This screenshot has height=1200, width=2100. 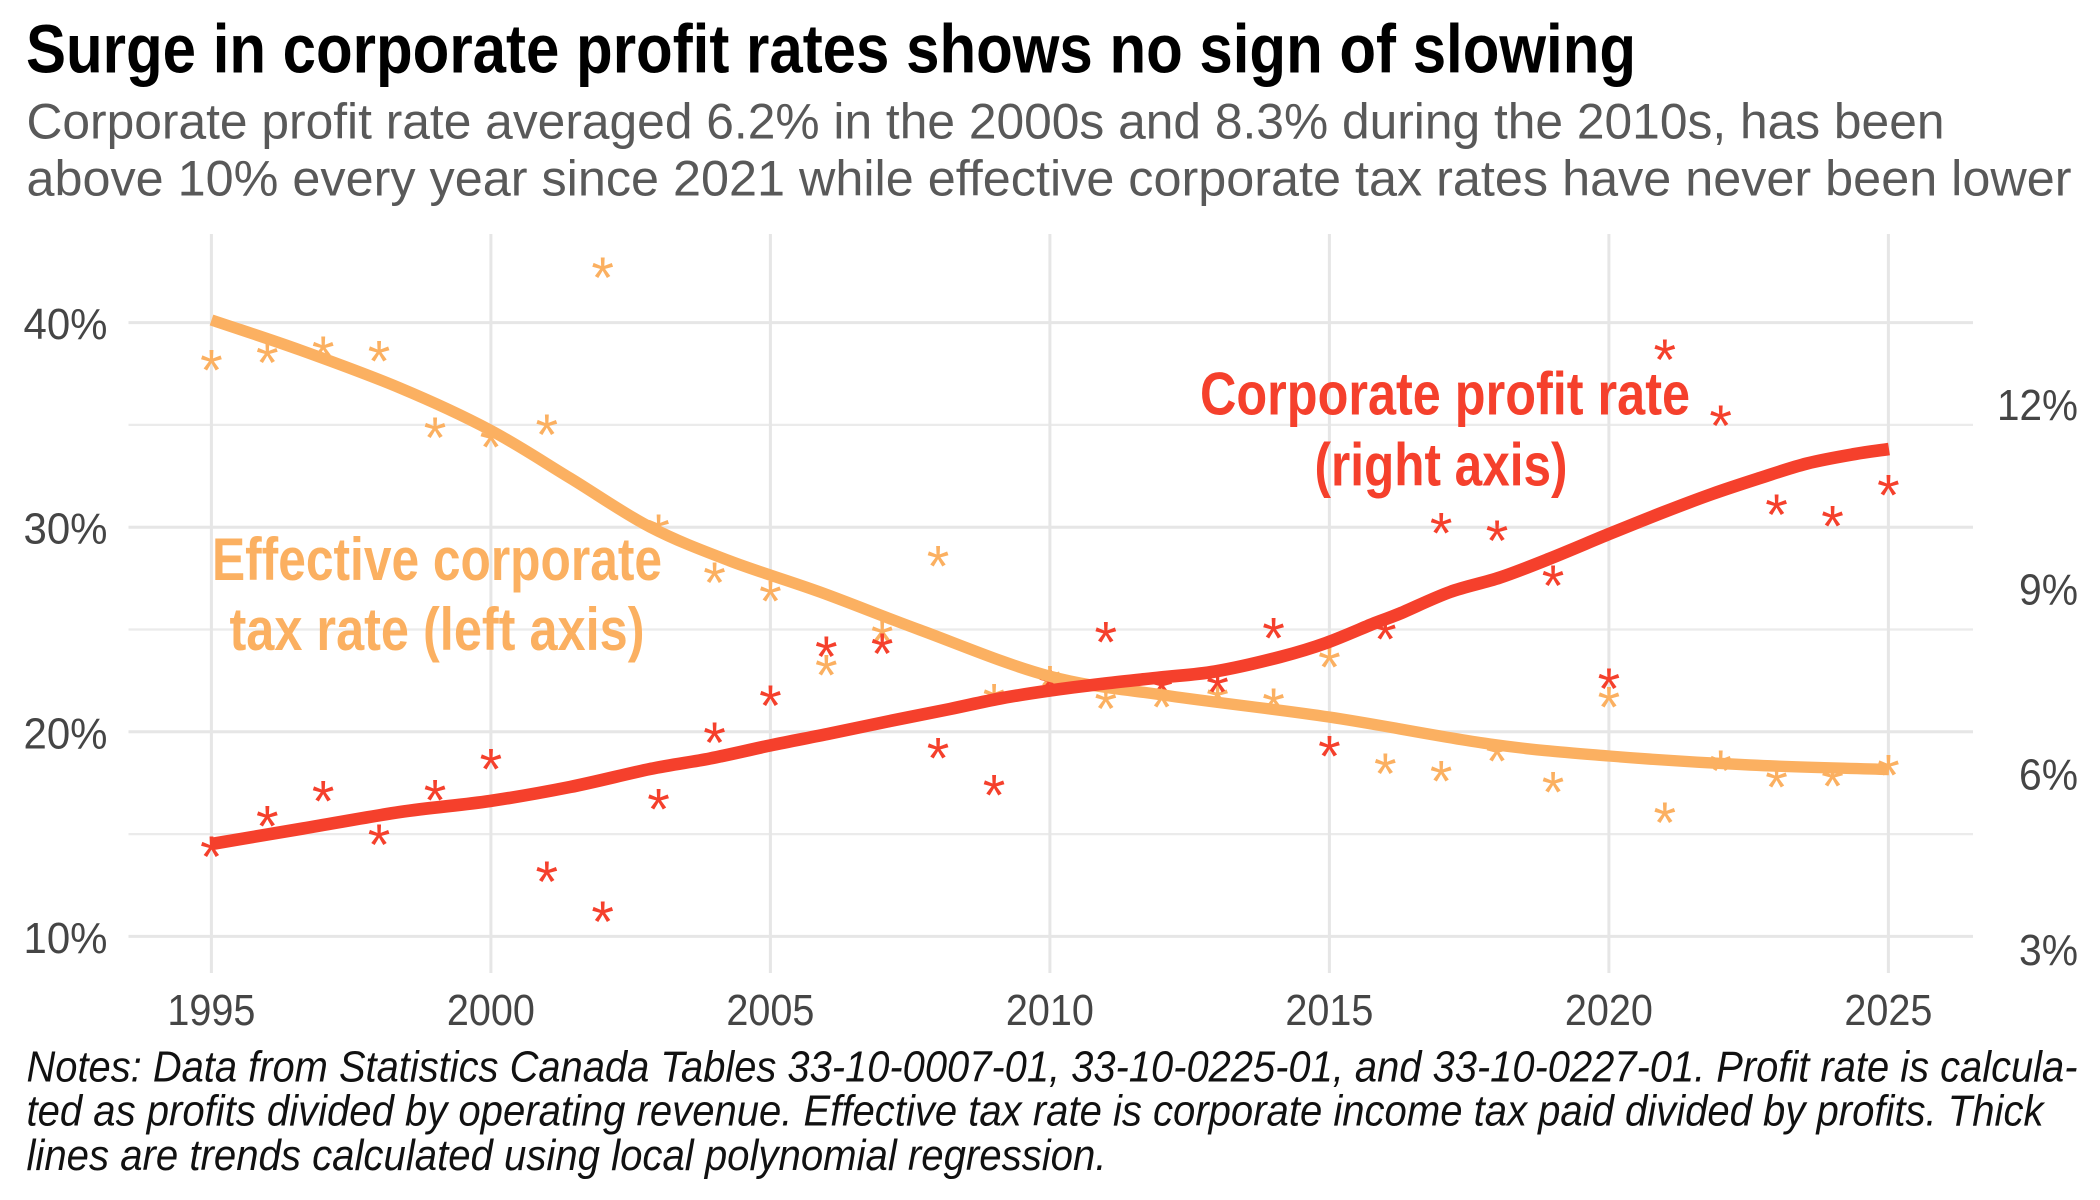 I want to click on svg-text: 2000, so click(x=491, y=1010).